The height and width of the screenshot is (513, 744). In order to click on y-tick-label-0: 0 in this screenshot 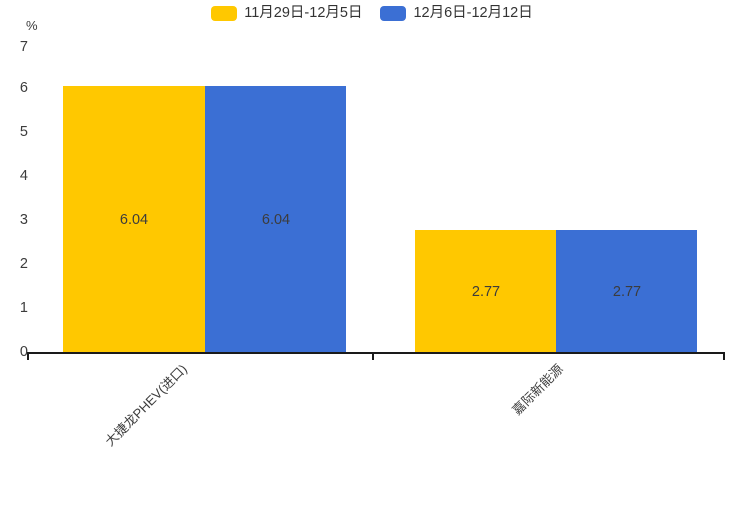, I will do `click(23, 352)`.